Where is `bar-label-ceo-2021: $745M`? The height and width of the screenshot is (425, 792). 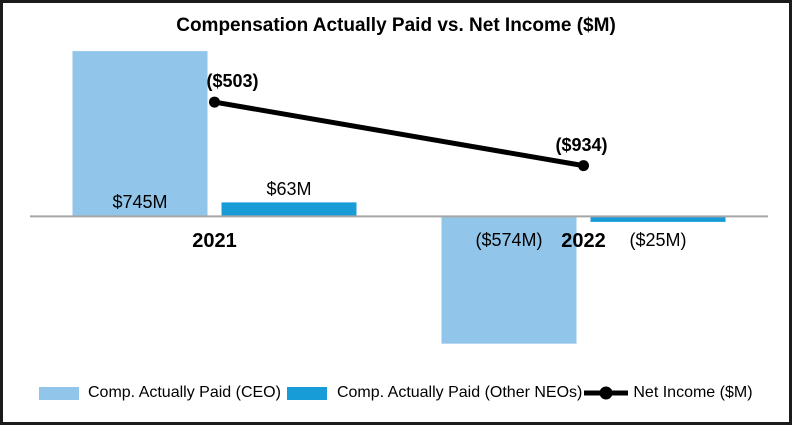 bar-label-ceo-2021: $745M is located at coordinates (140, 202).